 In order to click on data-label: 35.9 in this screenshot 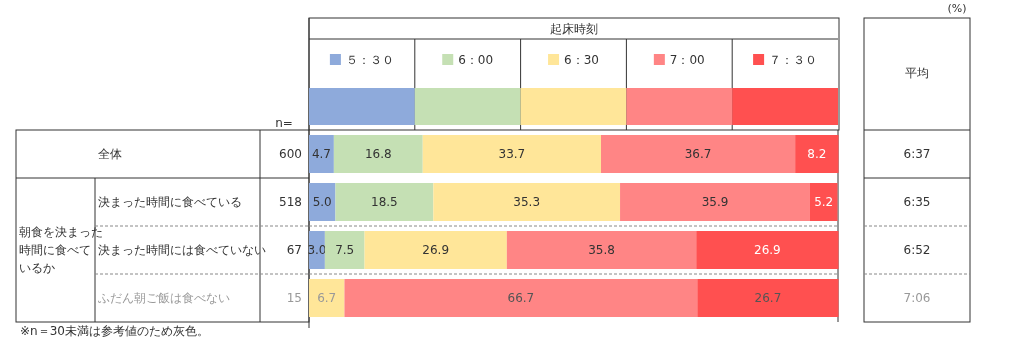, I will do `click(715, 202)`.